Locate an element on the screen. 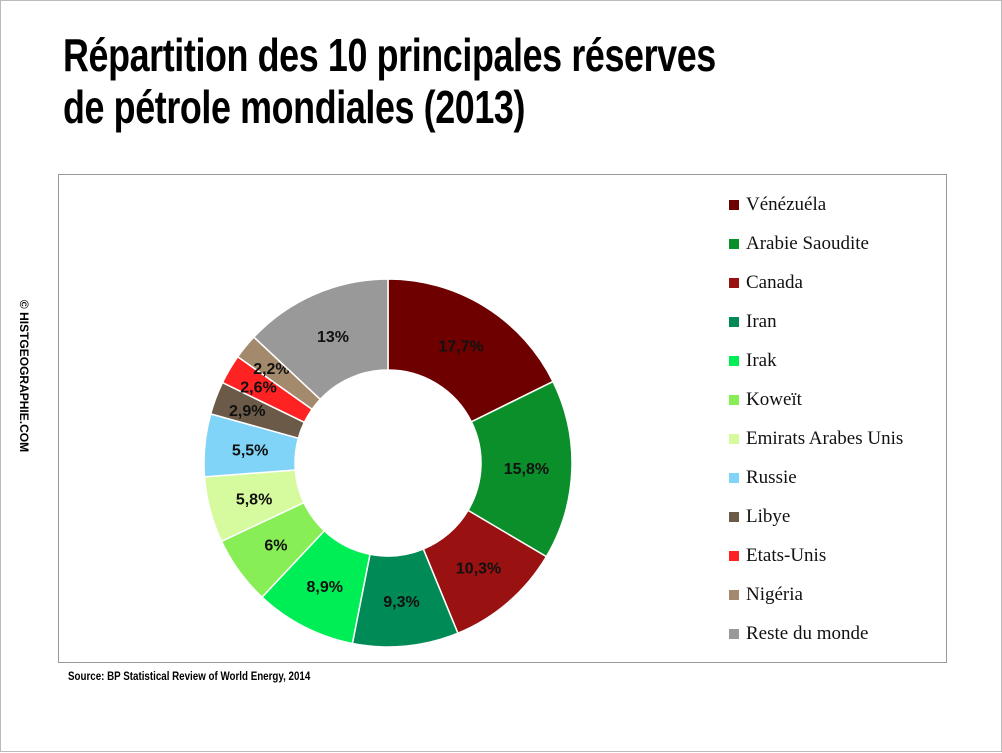 This screenshot has width=1002, height=753. legend-label: Reste du monde is located at coordinates (807, 633).